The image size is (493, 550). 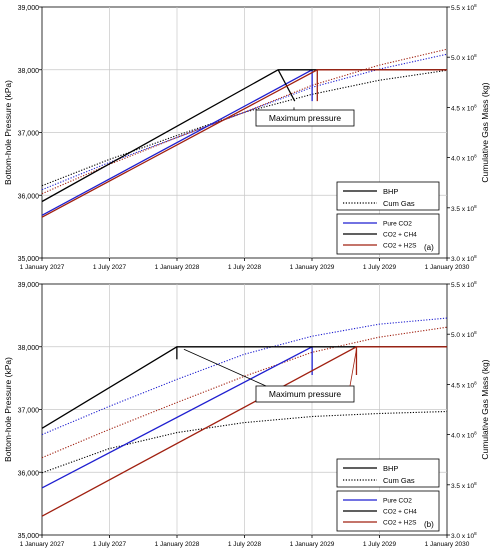 I want to click on panel-label: (b), so click(x=429, y=524).